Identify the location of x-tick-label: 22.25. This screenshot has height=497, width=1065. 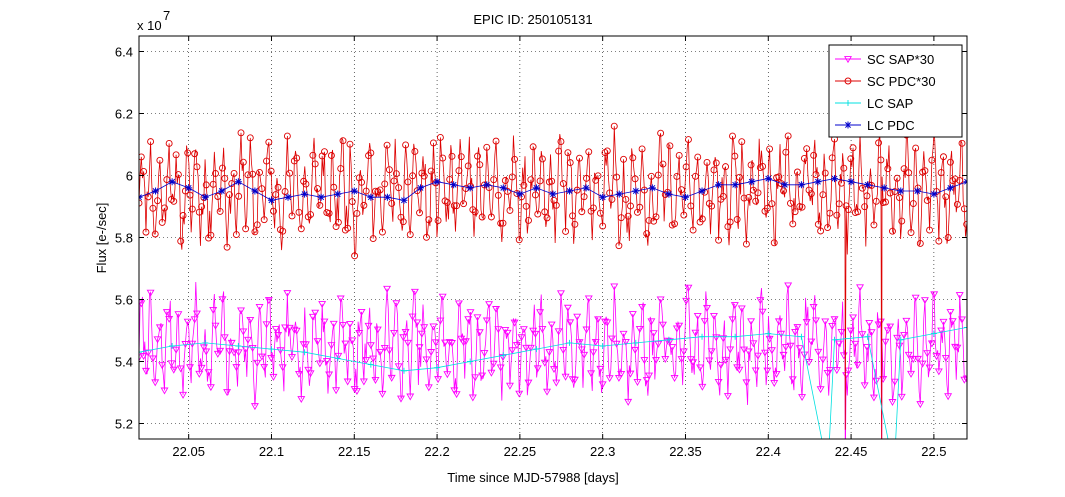
(520, 451).